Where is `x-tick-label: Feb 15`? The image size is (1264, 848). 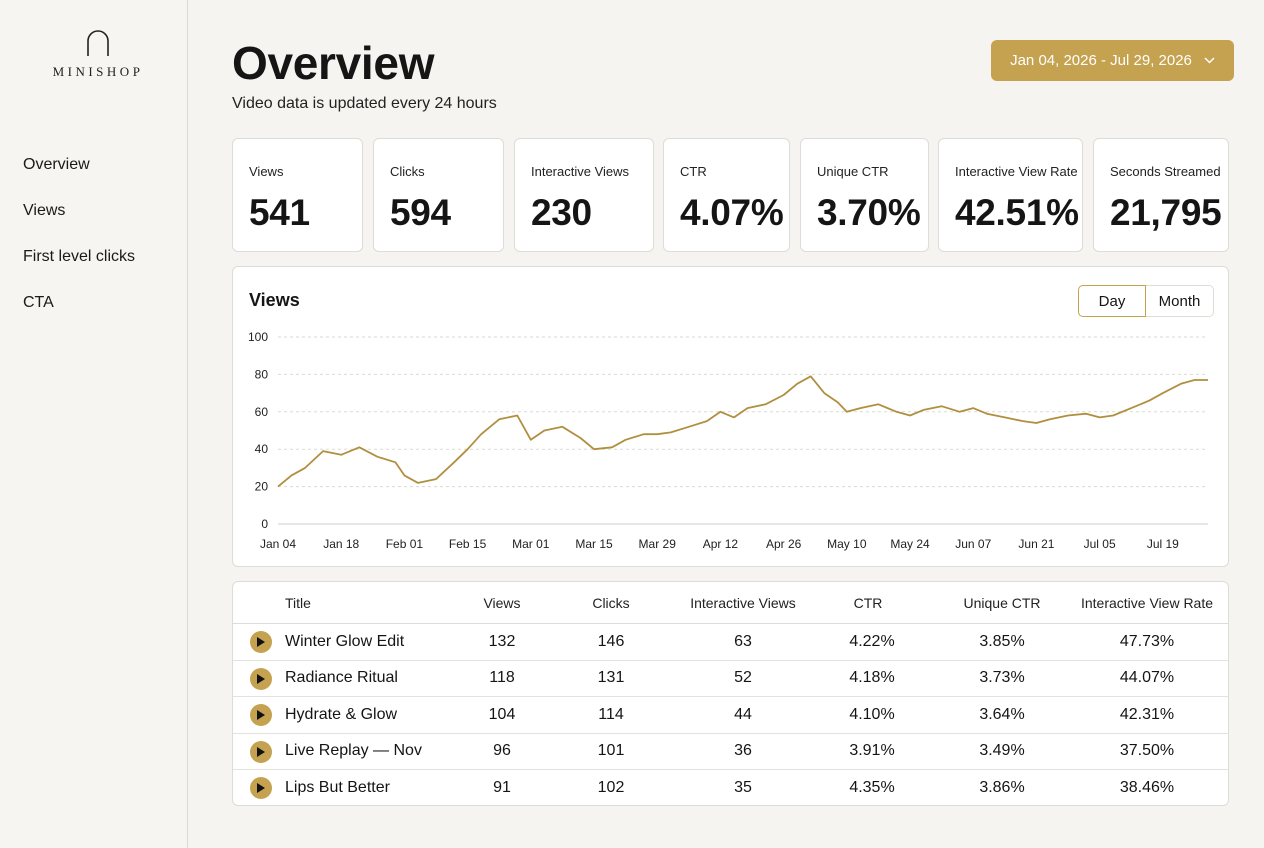 x-tick-label: Feb 15 is located at coordinates (468, 544).